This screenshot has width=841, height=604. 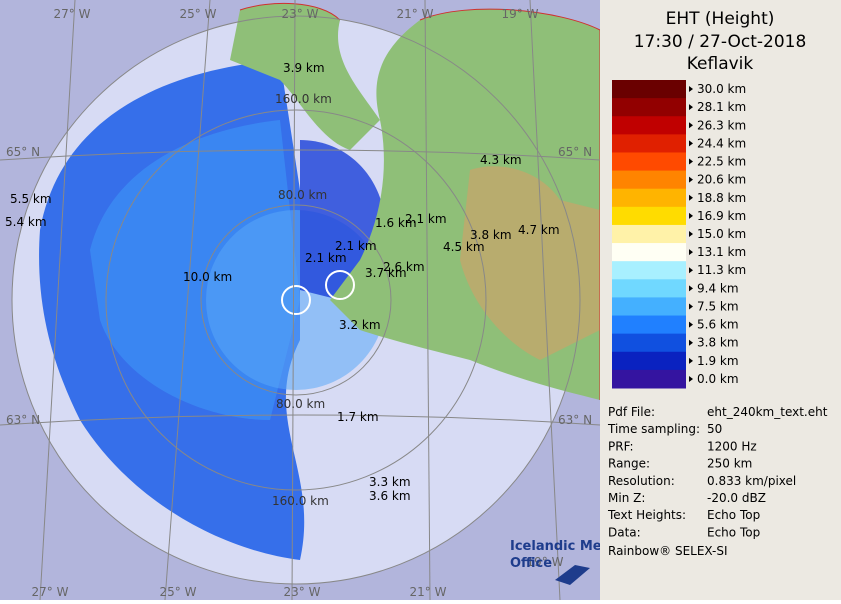 What do you see at coordinates (721, 143) in the screenshot?
I see `legend-label: 24.4 km` at bounding box center [721, 143].